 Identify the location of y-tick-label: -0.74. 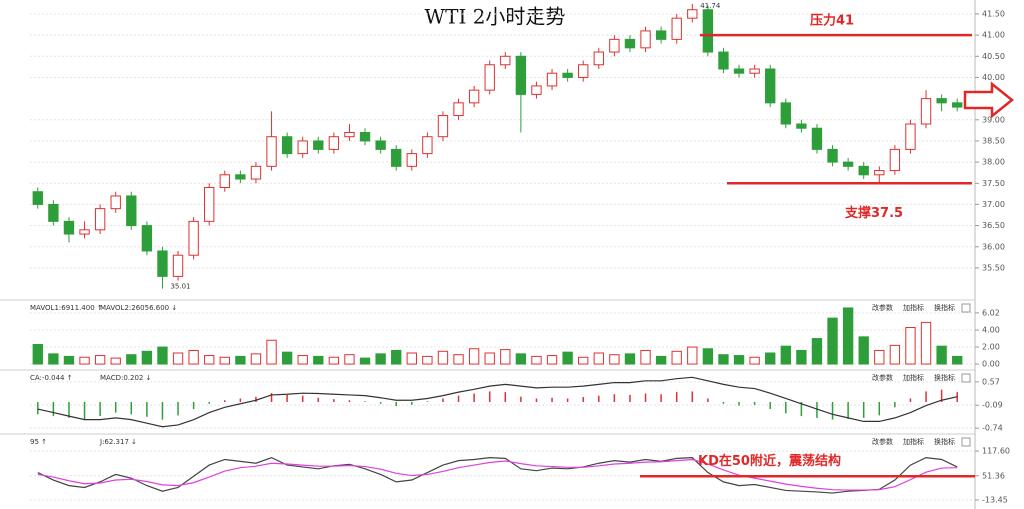
(992, 428).